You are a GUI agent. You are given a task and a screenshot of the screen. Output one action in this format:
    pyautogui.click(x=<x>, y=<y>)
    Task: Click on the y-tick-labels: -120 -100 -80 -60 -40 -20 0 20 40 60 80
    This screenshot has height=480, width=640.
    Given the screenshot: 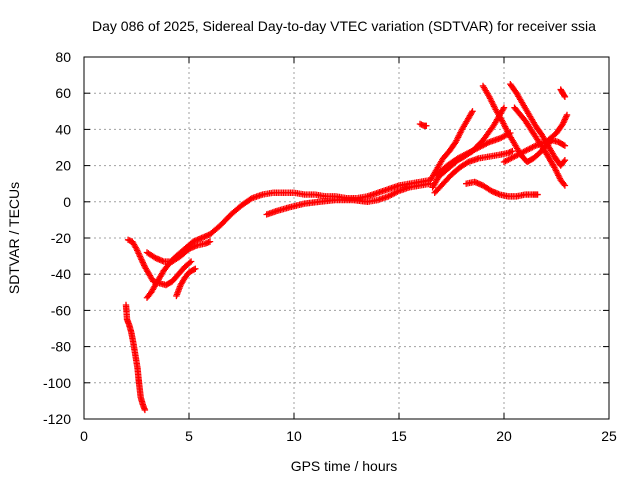 What is the action you would take?
    pyautogui.click(x=57, y=238)
    